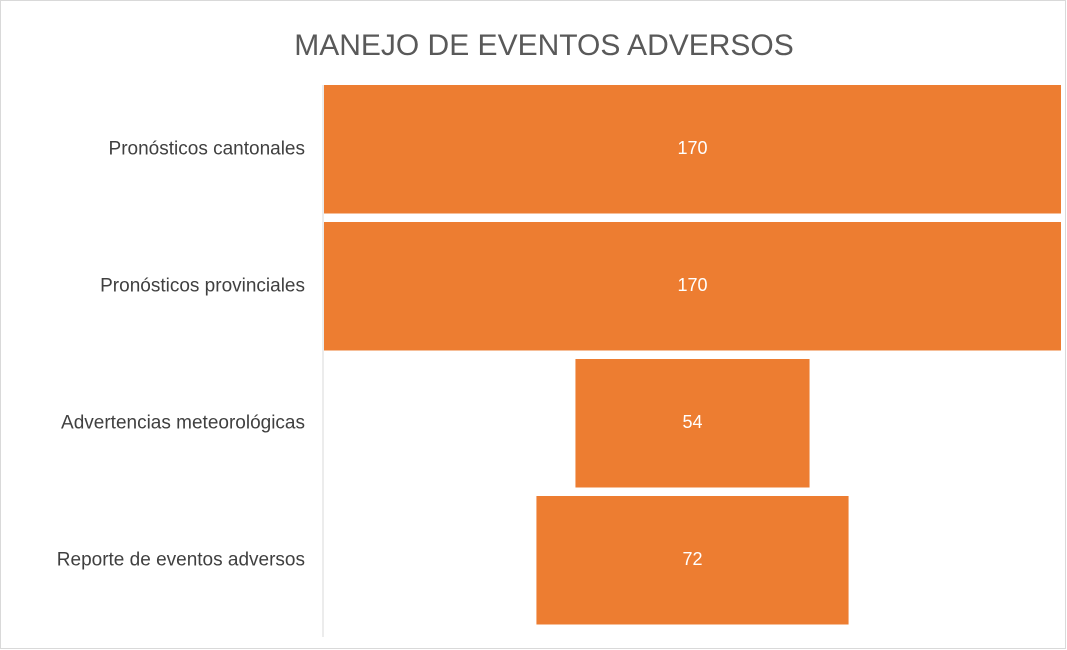 The height and width of the screenshot is (650, 1067). Describe the element at coordinates (183, 422) in the screenshot. I see `category-label: Advertencias meteorológicas` at that location.